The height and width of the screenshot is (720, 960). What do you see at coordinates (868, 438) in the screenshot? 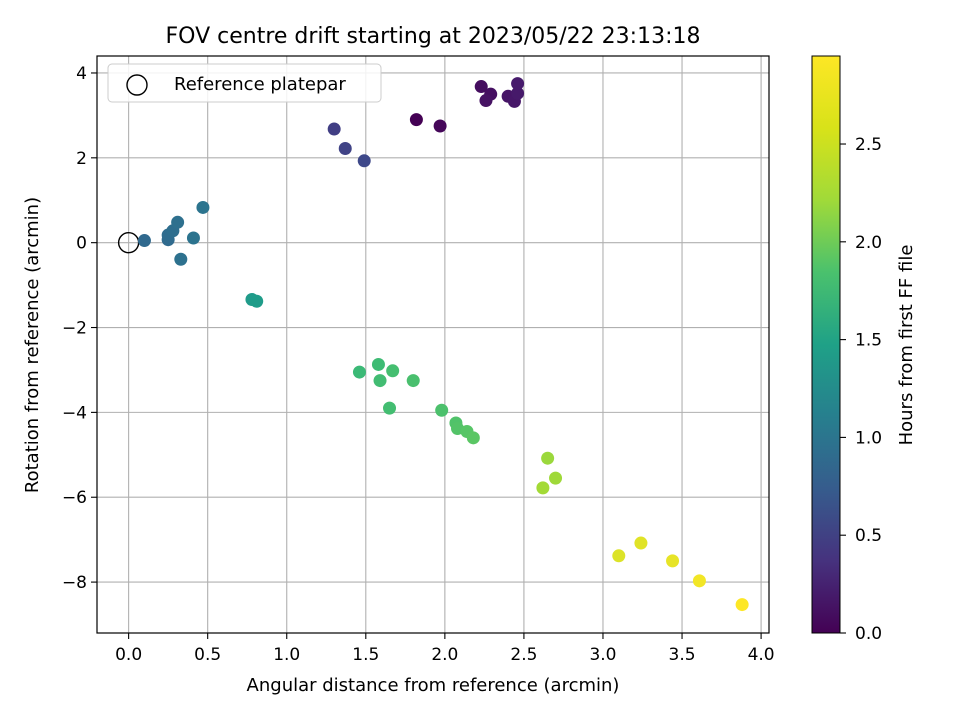
I see `colorbar-tick-label: 1.0` at bounding box center [868, 438].